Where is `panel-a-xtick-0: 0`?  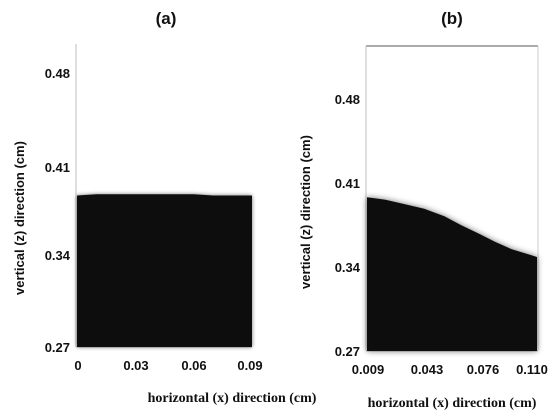
panel-a-xtick-0: 0 is located at coordinates (77, 365).